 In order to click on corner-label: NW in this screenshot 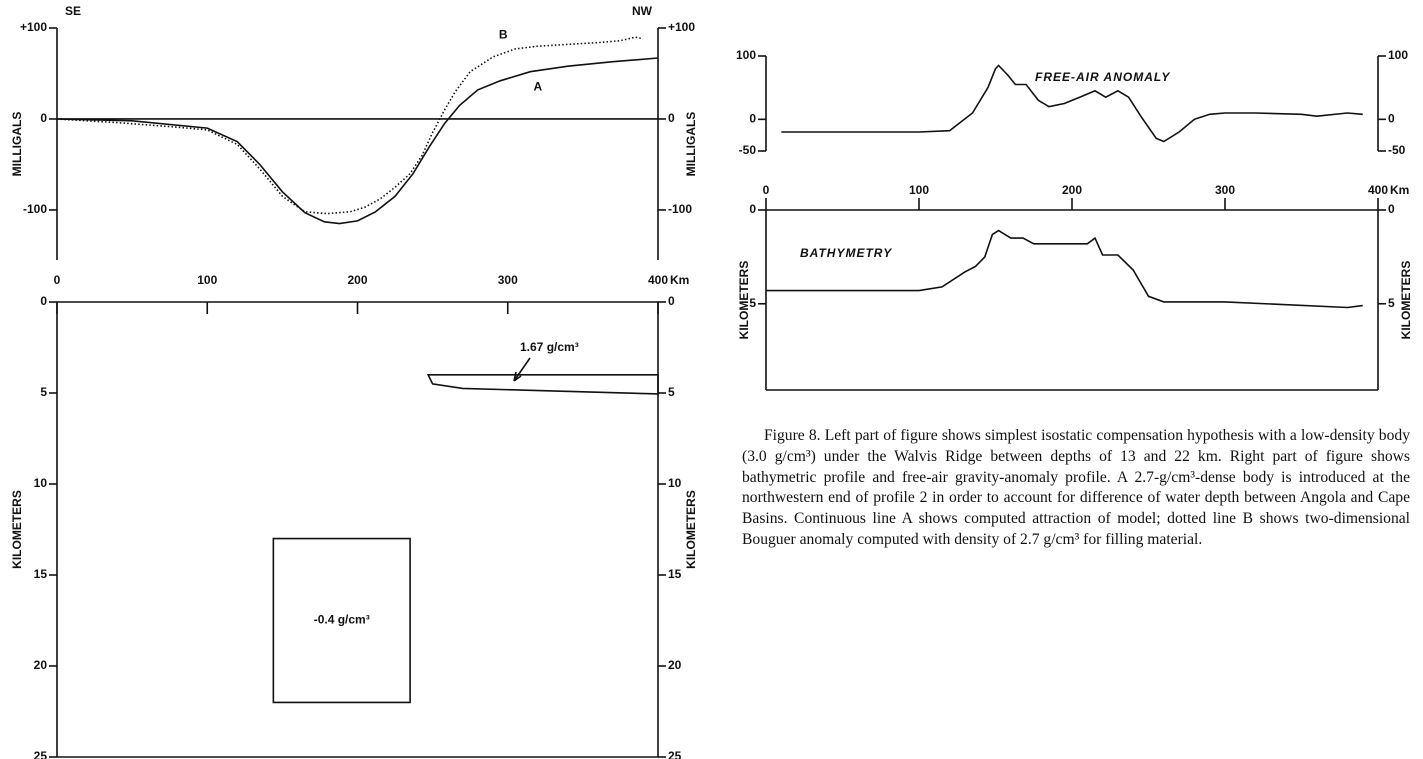, I will do `click(642, 11)`.